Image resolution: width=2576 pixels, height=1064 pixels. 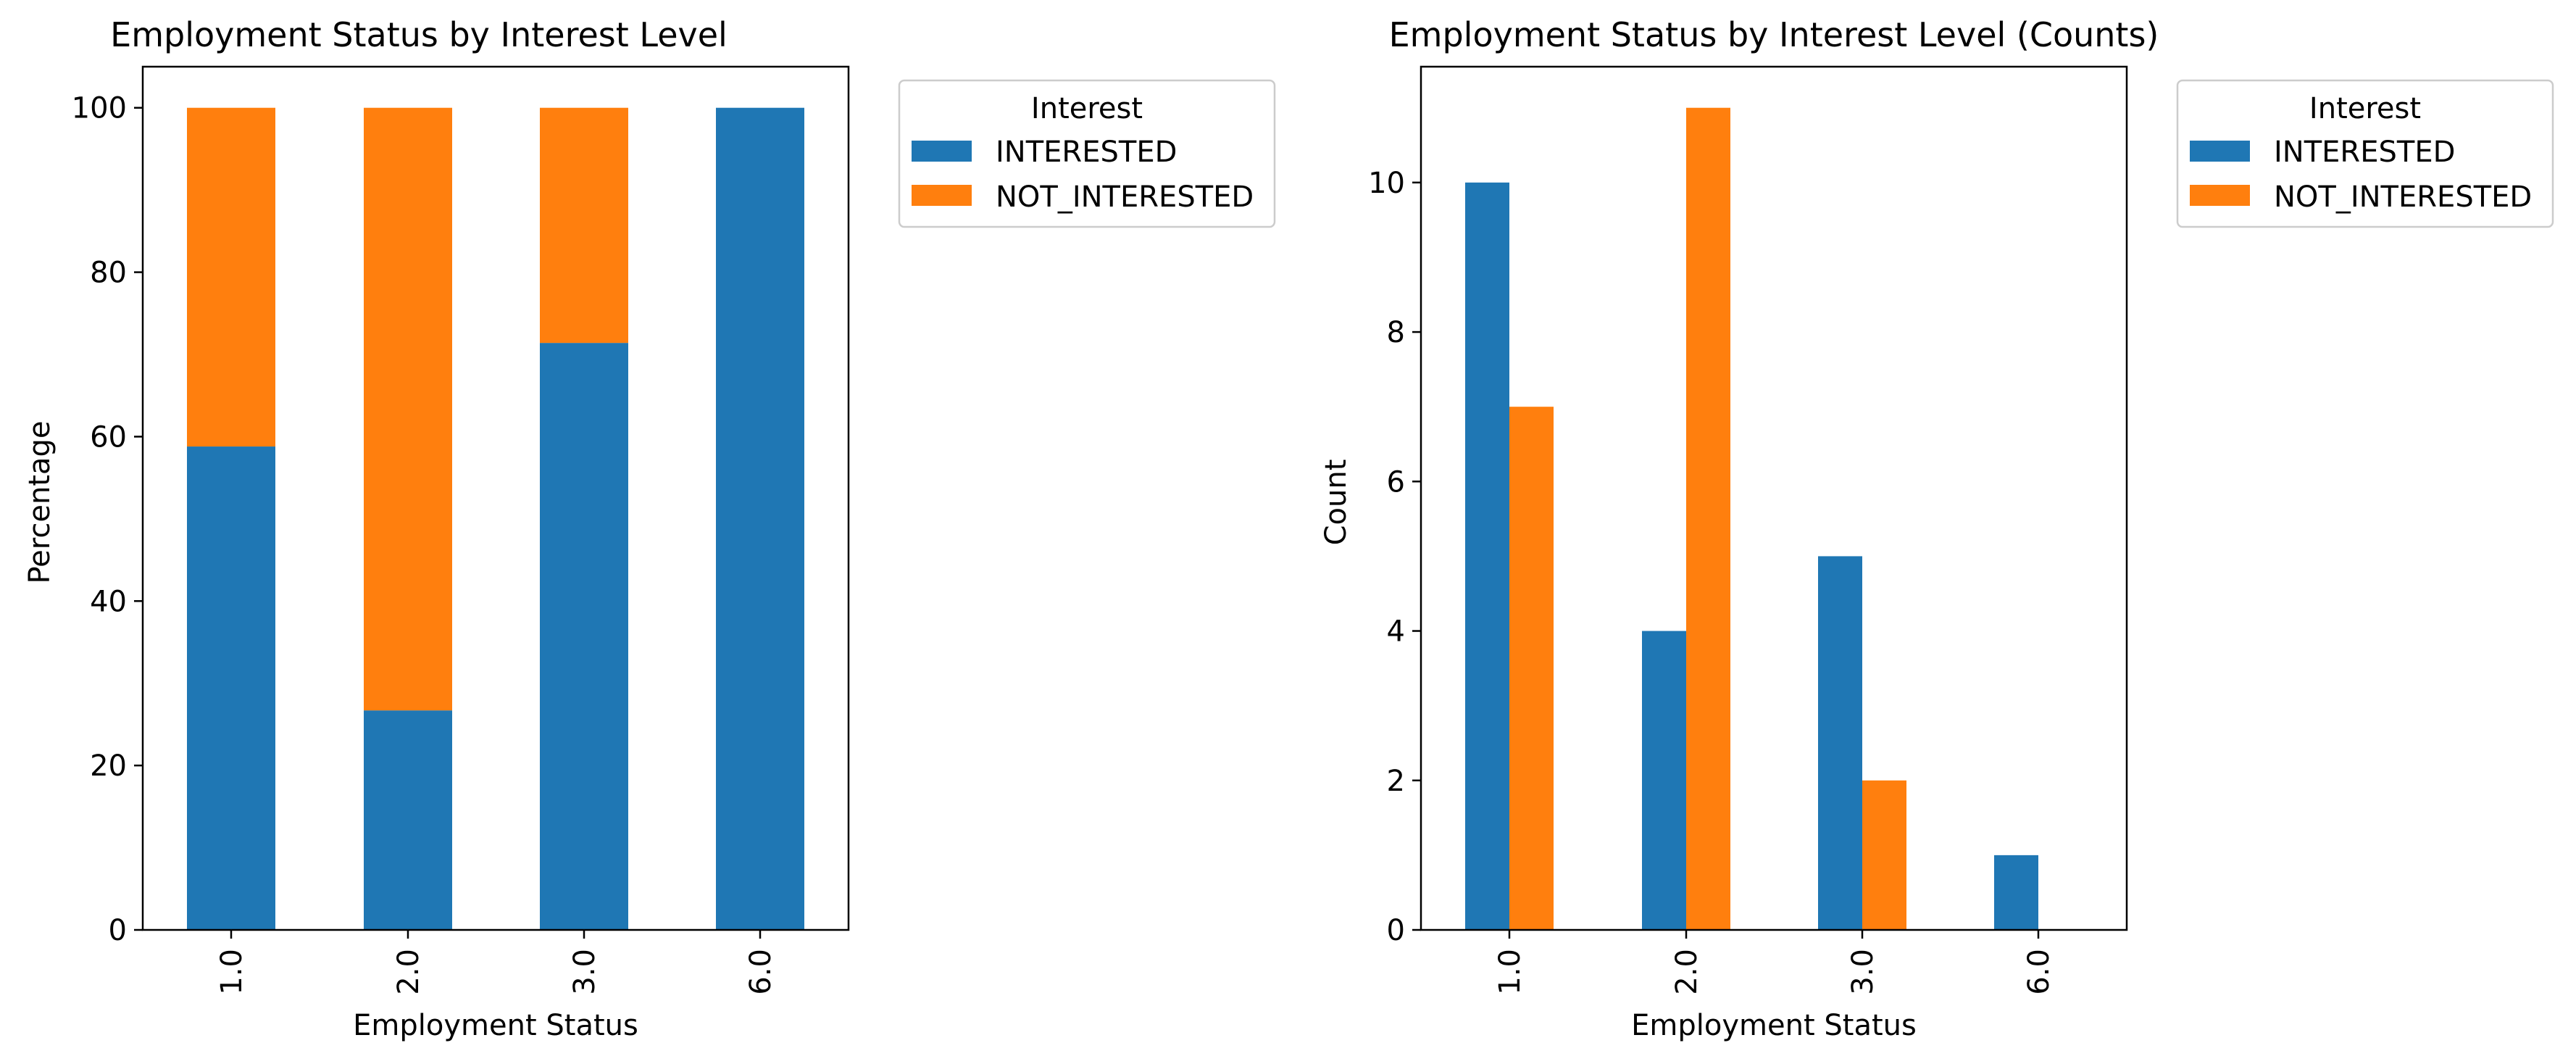 What do you see at coordinates (1336, 503) in the screenshot?
I see `y-axis-label: Count` at bounding box center [1336, 503].